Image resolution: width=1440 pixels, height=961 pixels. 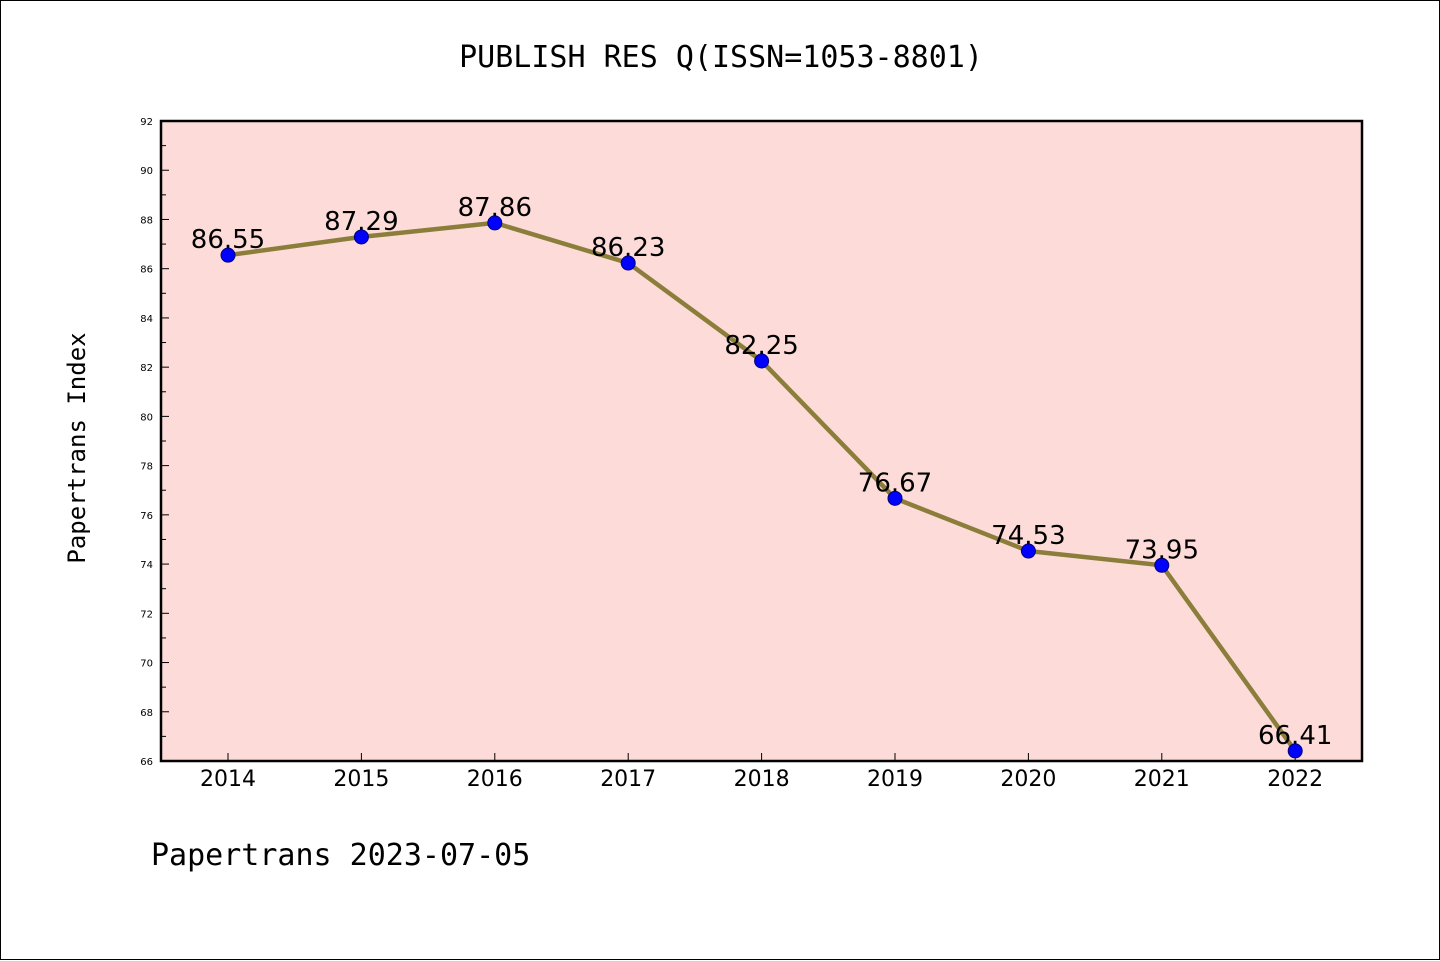 What do you see at coordinates (77, 447) in the screenshot?
I see `y-axis-label: Papertrans Index` at bounding box center [77, 447].